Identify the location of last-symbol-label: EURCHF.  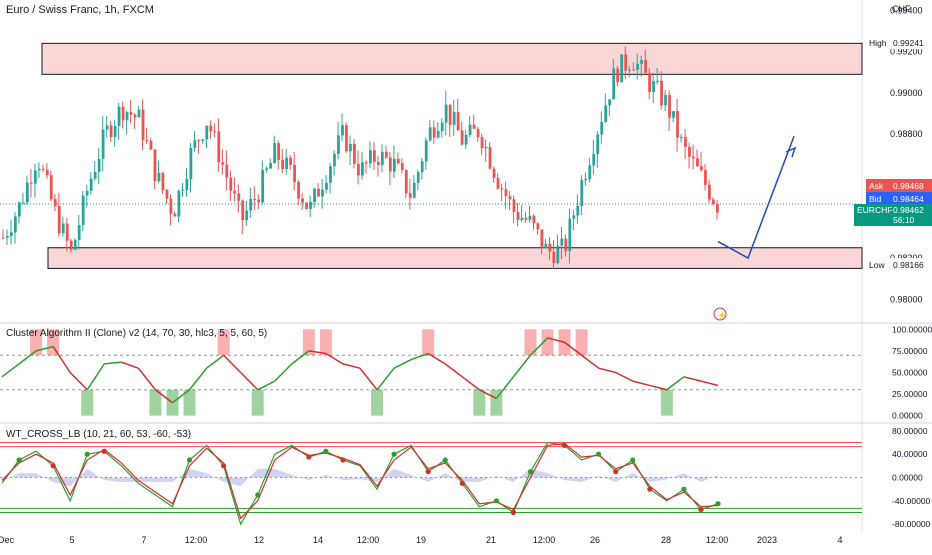
(874, 210).